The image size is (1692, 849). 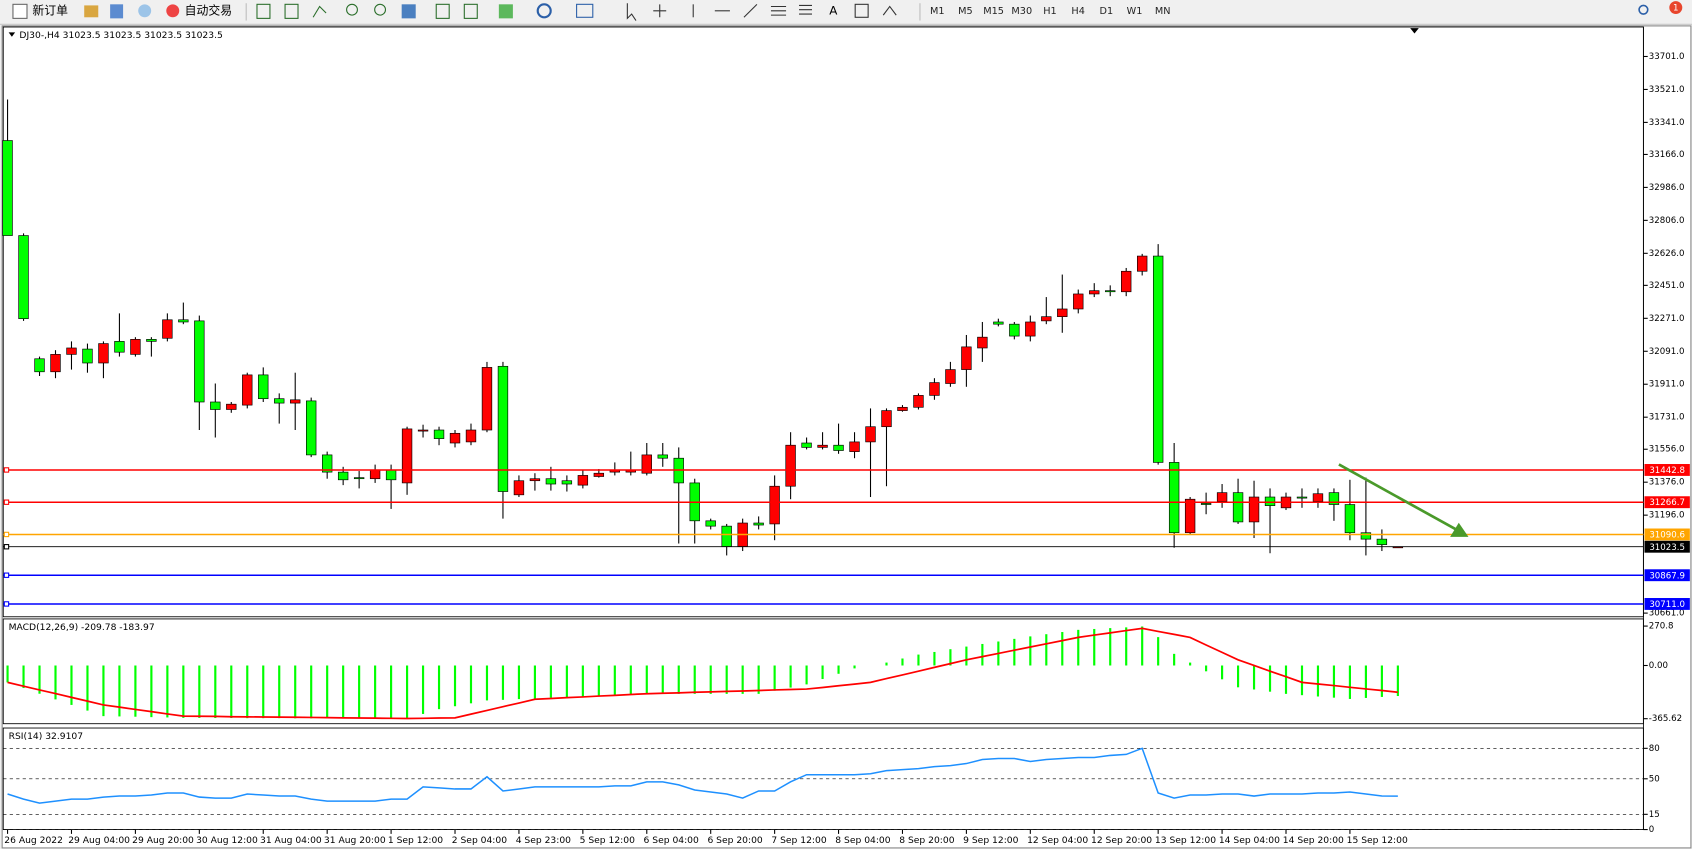 I want to click on x-tick-label: 5 Sep 12:00, so click(x=607, y=840).